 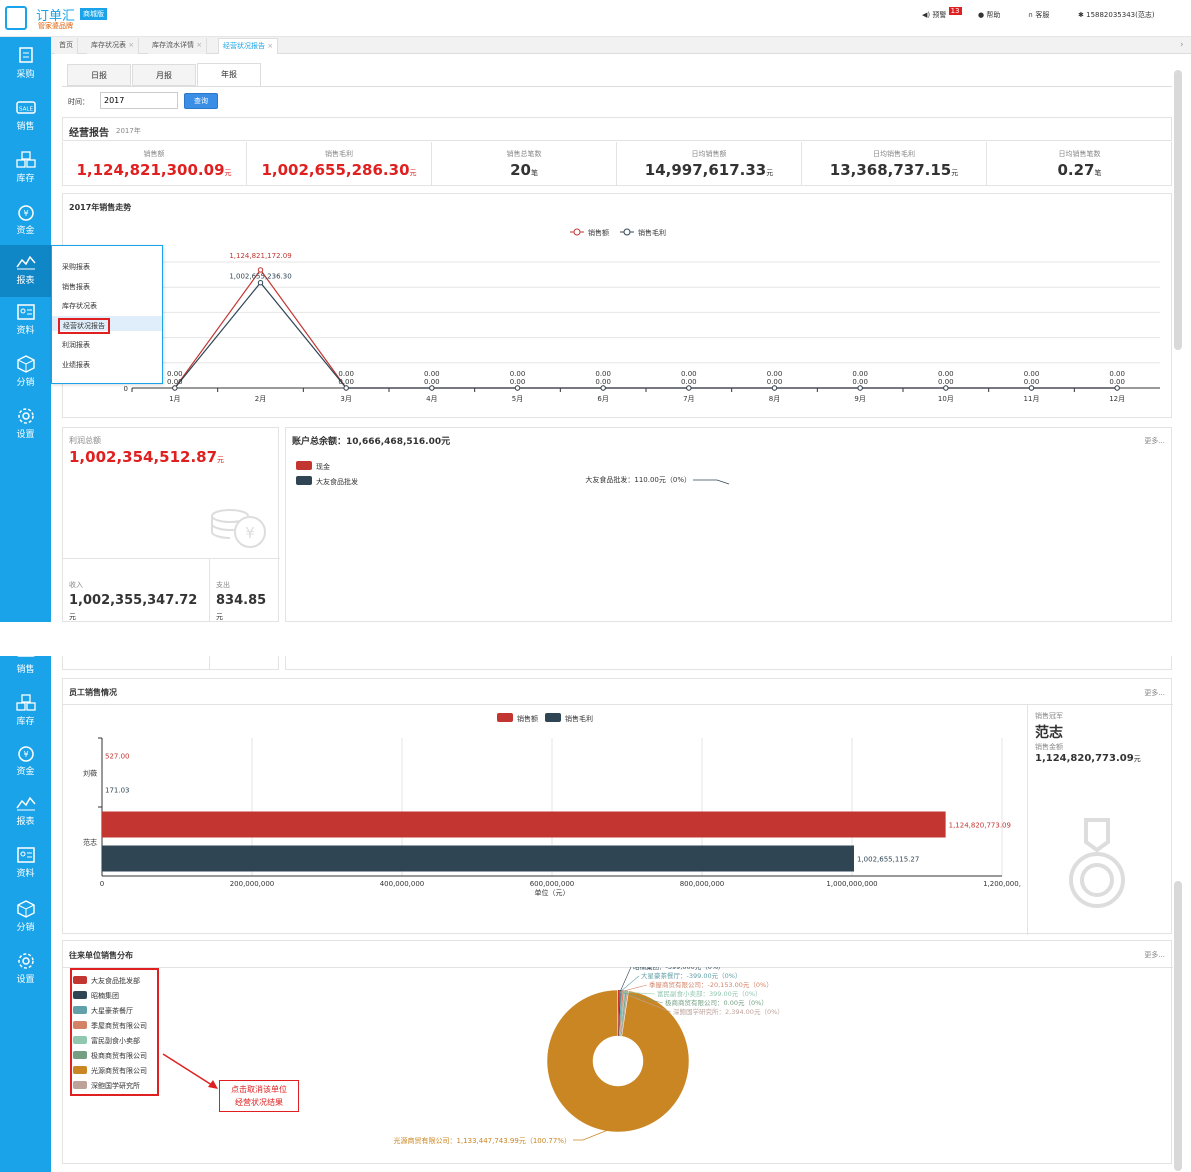 What do you see at coordinates (1032, 399) in the screenshot?
I see `x-tick-label: 11月` at bounding box center [1032, 399].